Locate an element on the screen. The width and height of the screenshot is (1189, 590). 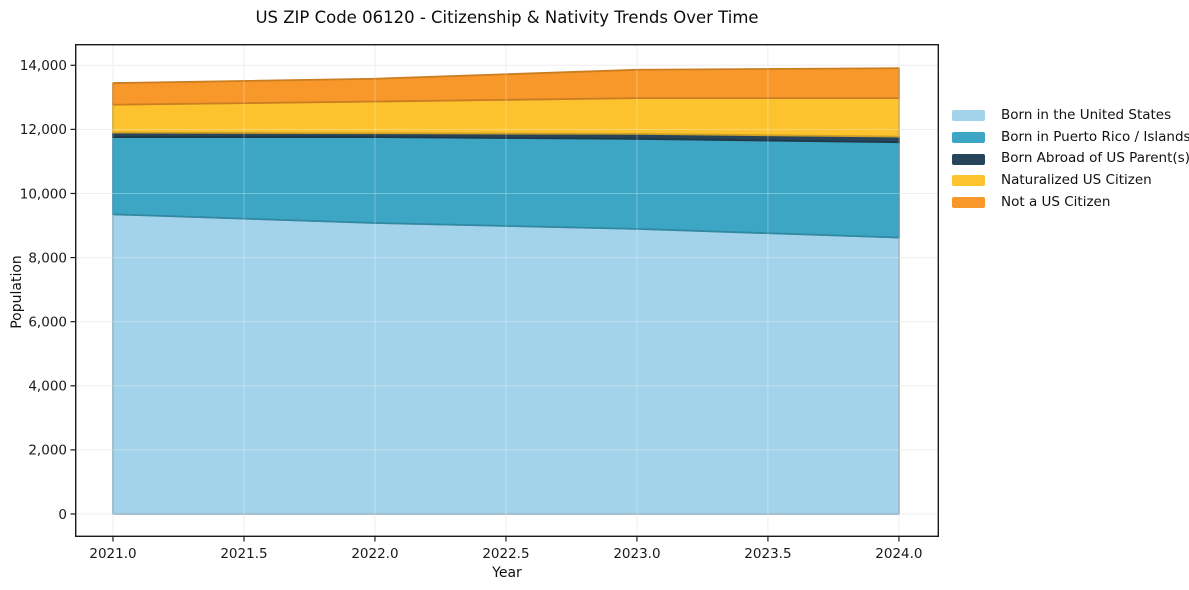
legend-swatch-born-in-us is located at coordinates (968, 116).